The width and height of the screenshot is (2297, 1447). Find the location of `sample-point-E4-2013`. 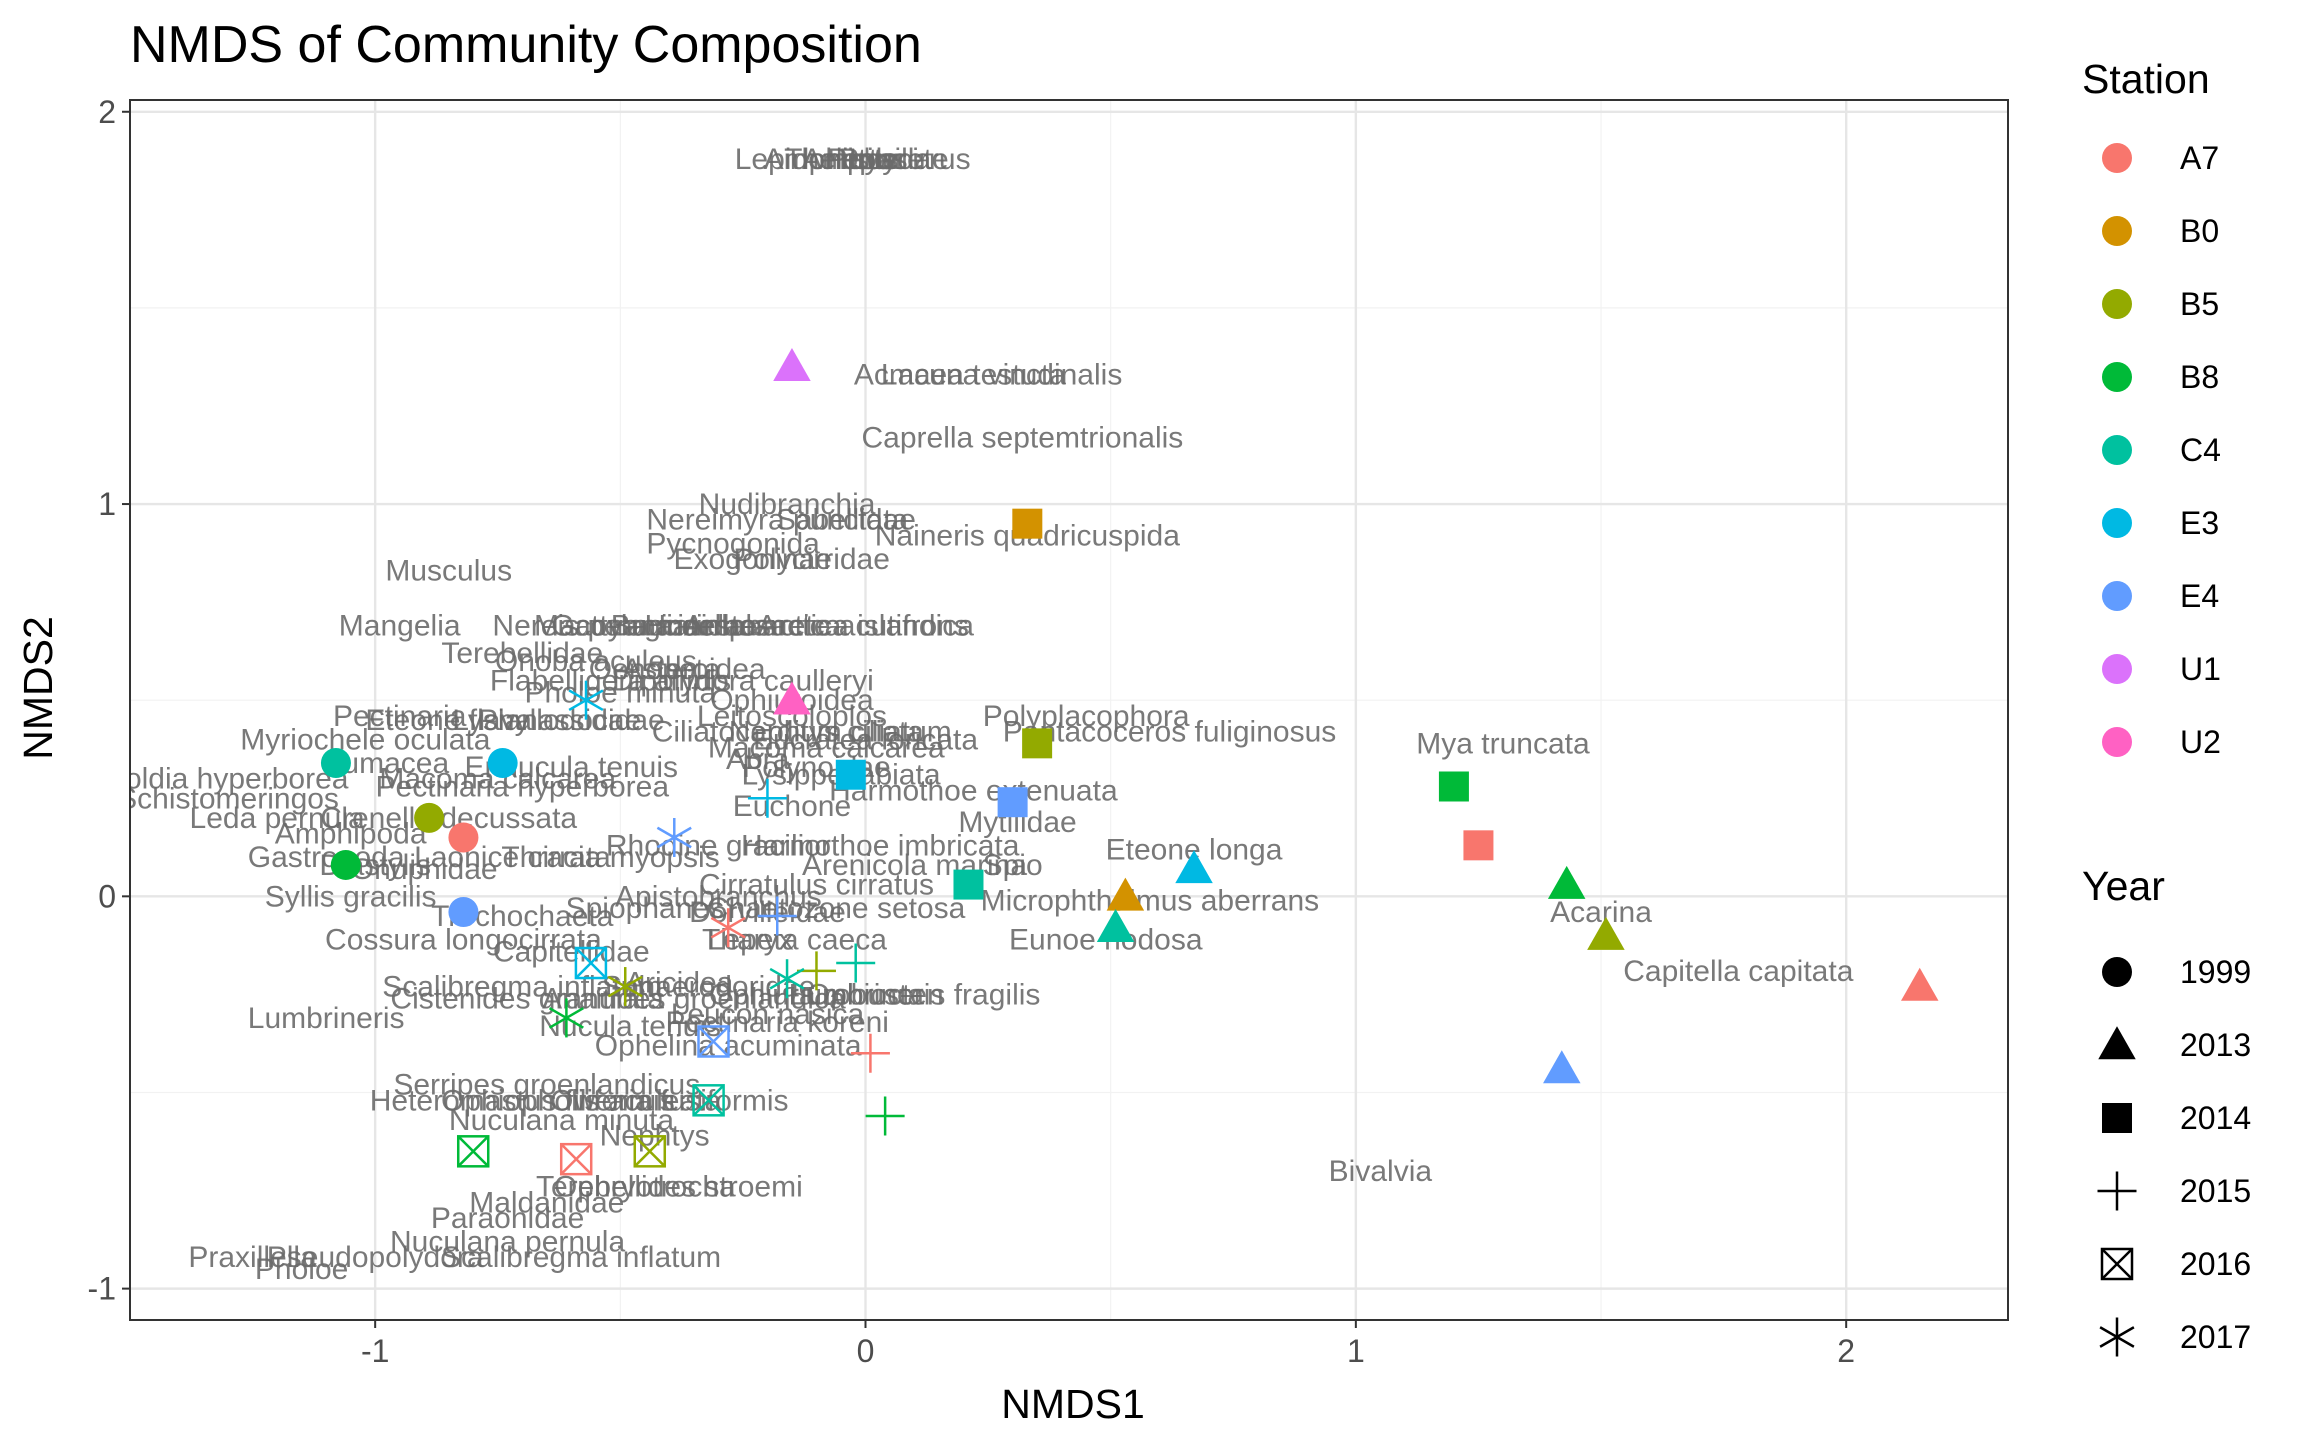

sample-point-E4-2013 is located at coordinates (1562, 1067).